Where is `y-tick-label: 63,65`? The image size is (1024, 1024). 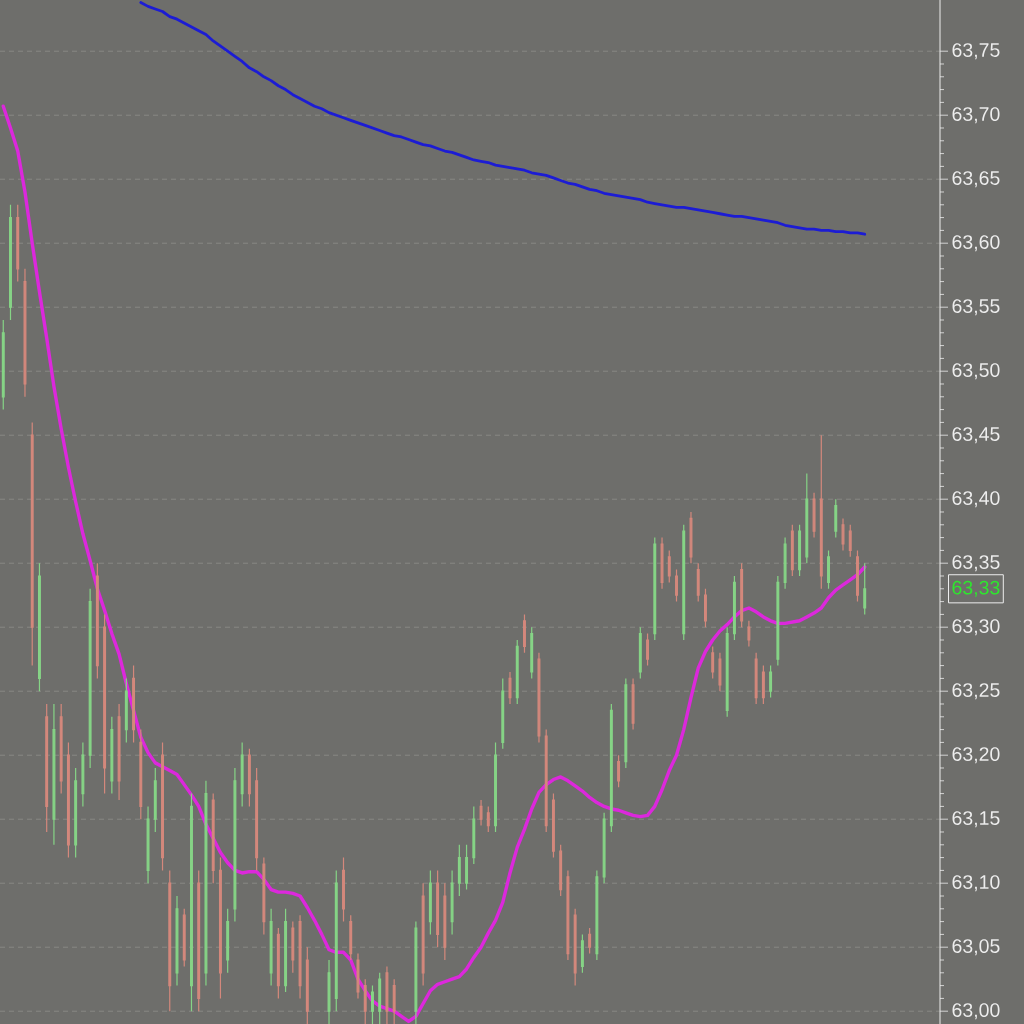 y-tick-label: 63,65 is located at coordinates (976, 179).